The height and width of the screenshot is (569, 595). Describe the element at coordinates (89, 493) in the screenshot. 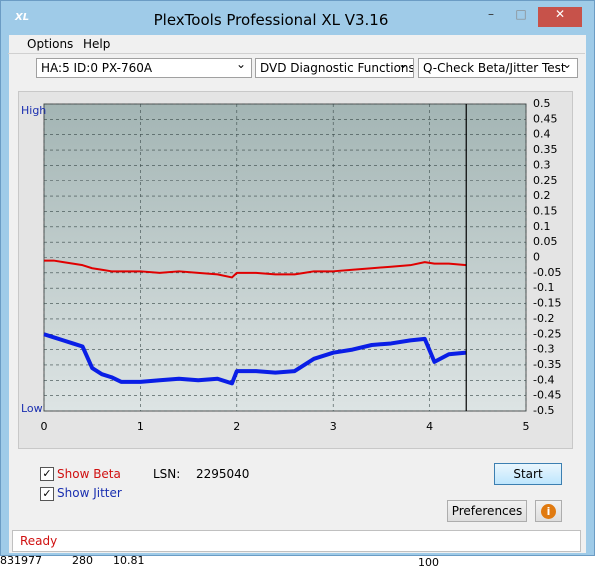

I see `show-jitter-label: Show Jitter` at that location.